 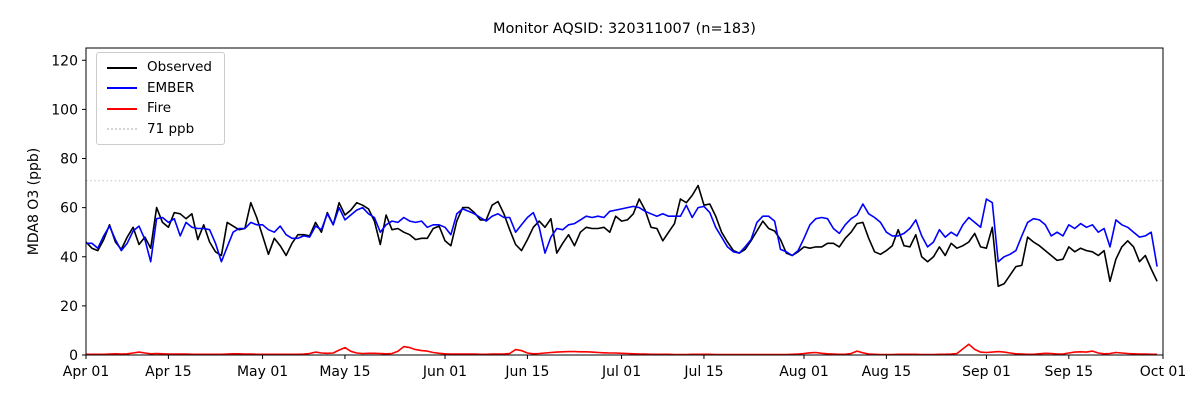 I want to click on y-tick-label: 80, so click(x=69, y=160).